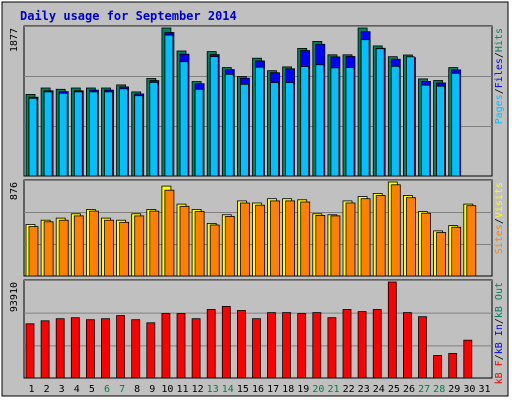 The width and height of the screenshot is (512, 400). I want to click on middle-legend-item: Sites, so click(499, 239).